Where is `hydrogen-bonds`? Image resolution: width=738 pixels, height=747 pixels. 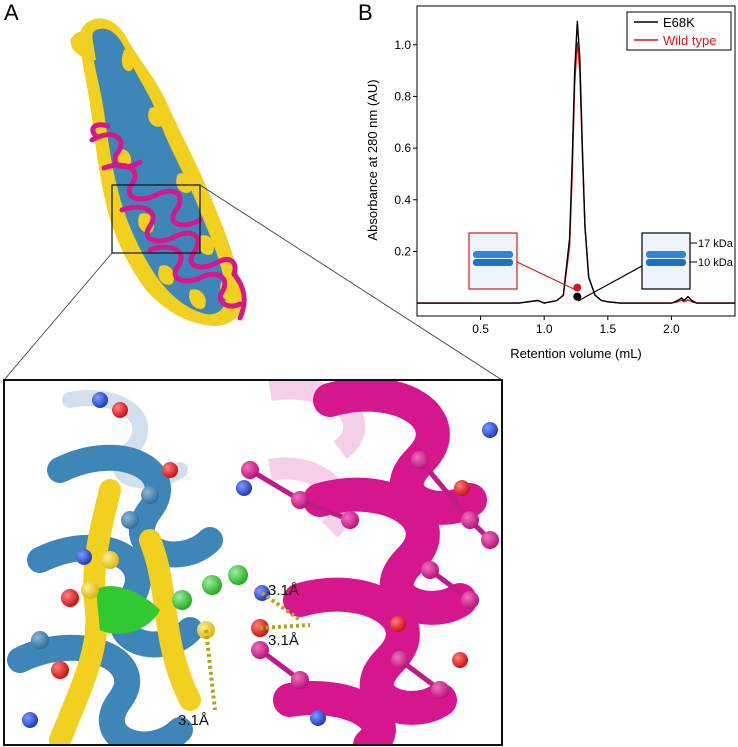 hydrogen-bonds is located at coordinates (257, 651).